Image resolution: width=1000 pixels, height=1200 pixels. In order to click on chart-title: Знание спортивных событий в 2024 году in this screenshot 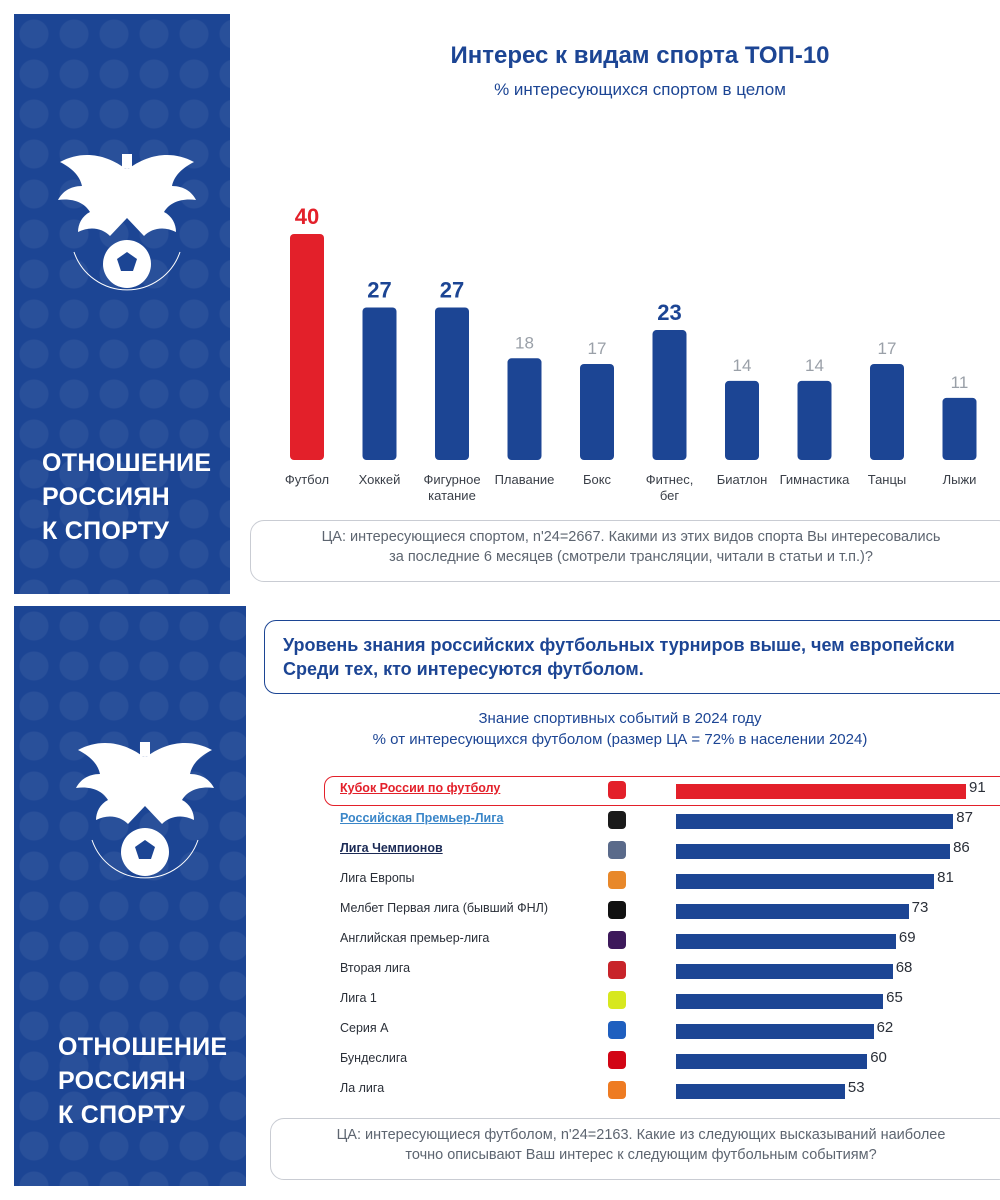, I will do `click(620, 718)`.